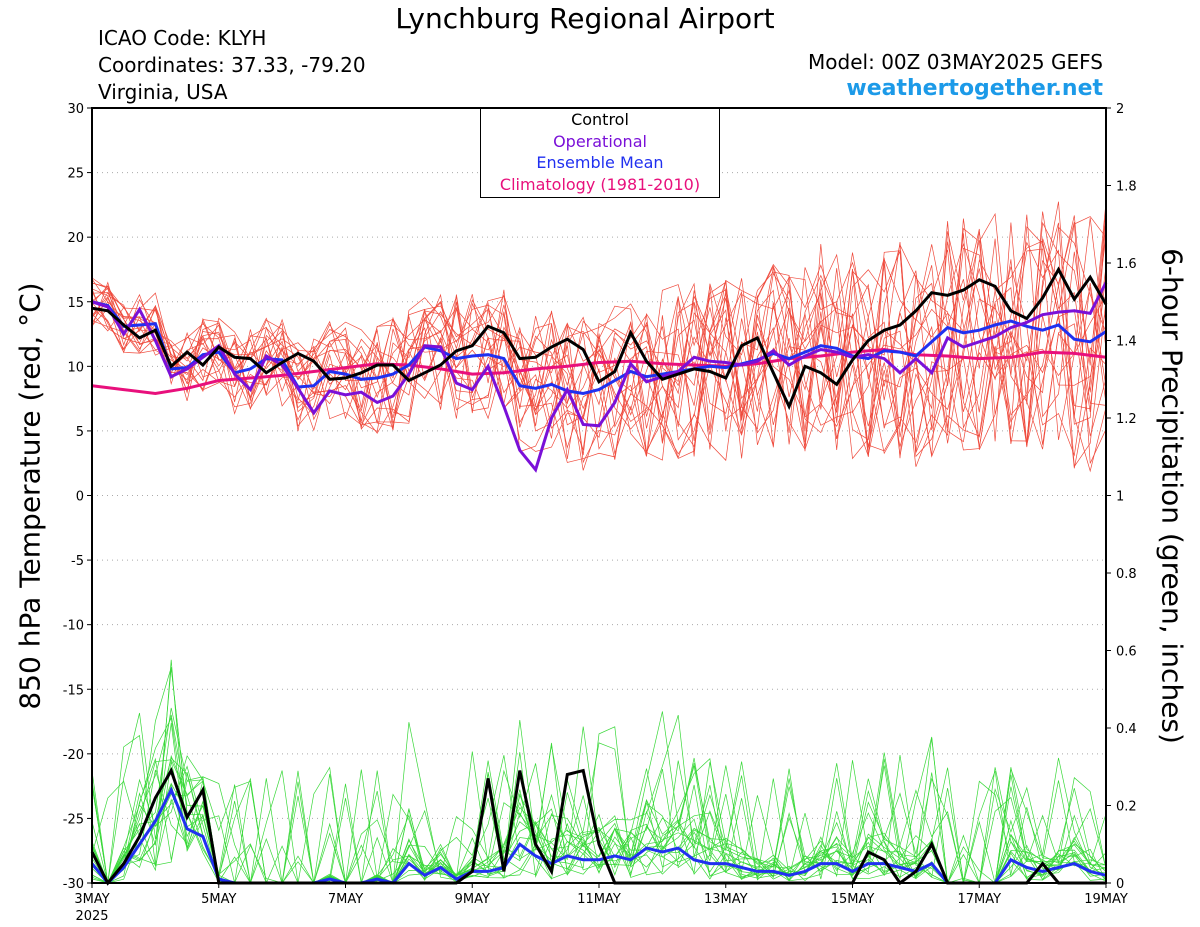 The height and width of the screenshot is (927, 1200). Describe the element at coordinates (600, 162) in the screenshot. I see `legend-mean: Ensemble Mean` at that location.